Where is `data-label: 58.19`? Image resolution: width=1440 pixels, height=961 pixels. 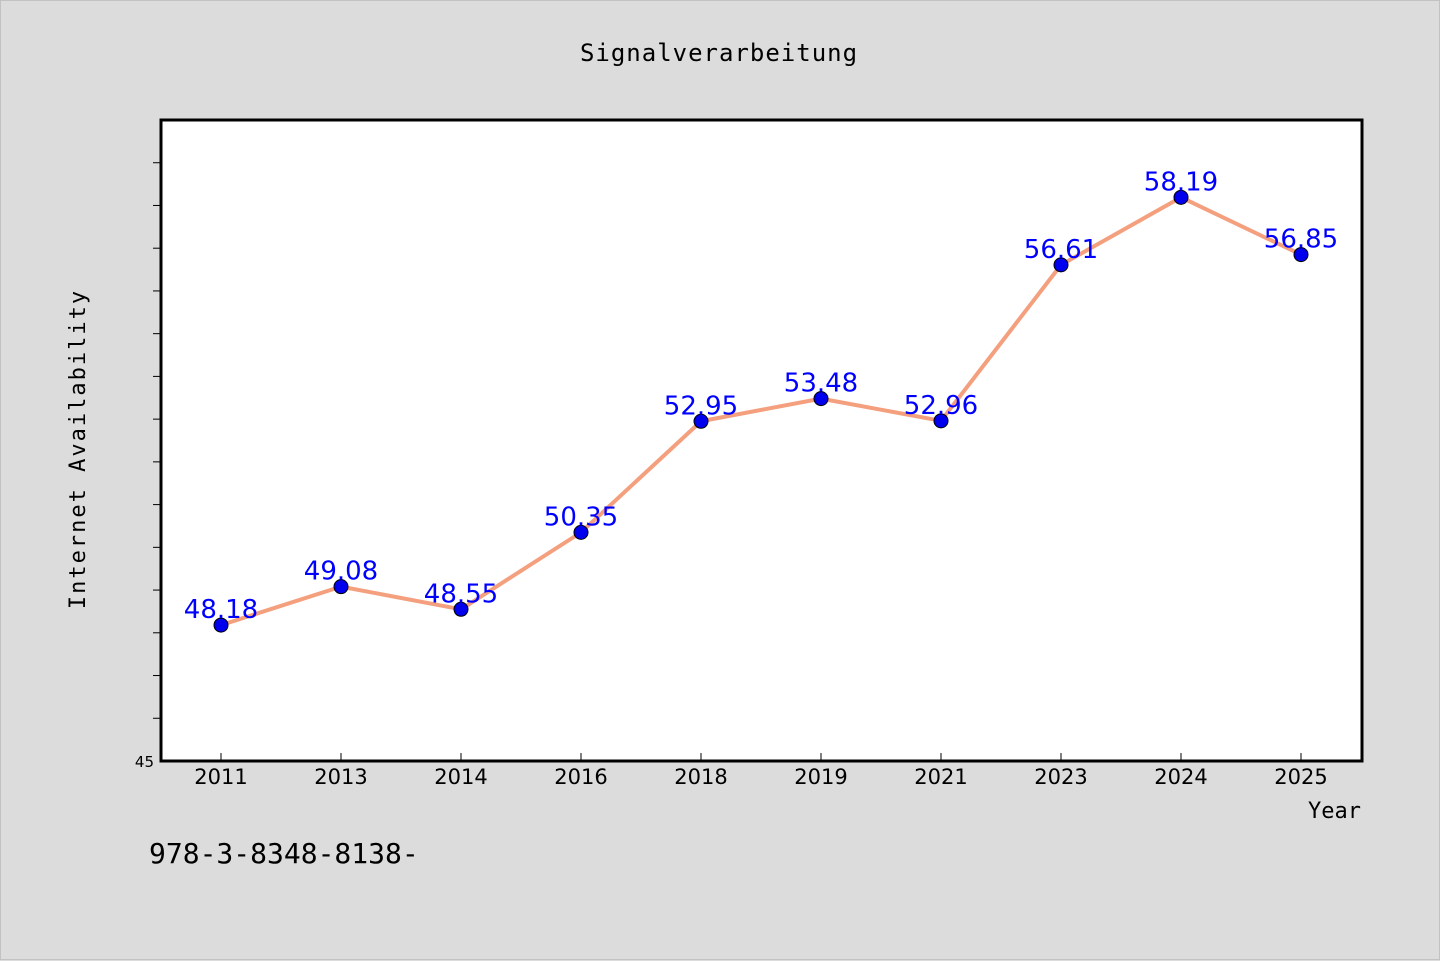
data-label: 58.19 is located at coordinates (1181, 182).